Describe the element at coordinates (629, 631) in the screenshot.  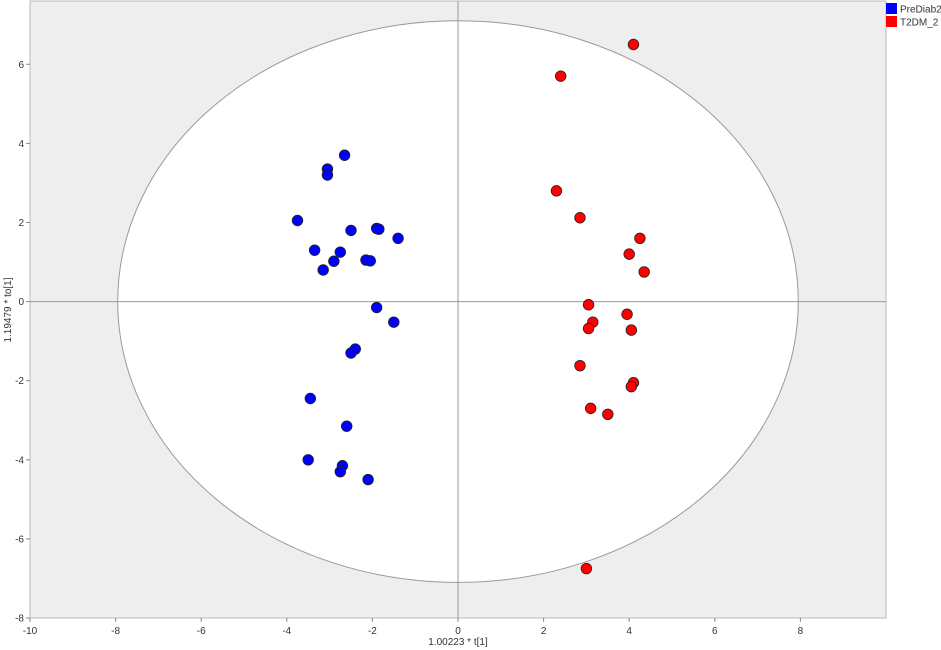
I see `x-tick-label: 4` at that location.